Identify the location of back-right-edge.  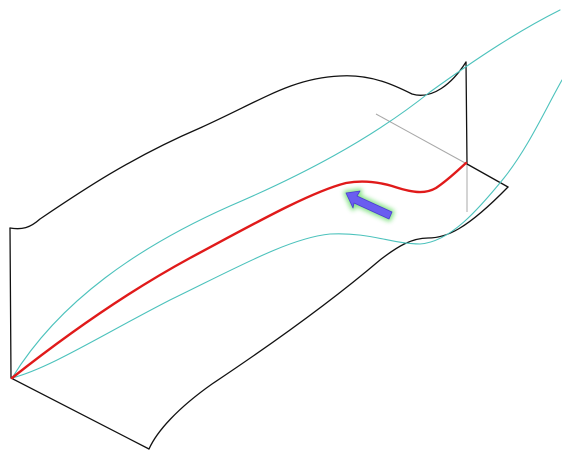
(466, 113).